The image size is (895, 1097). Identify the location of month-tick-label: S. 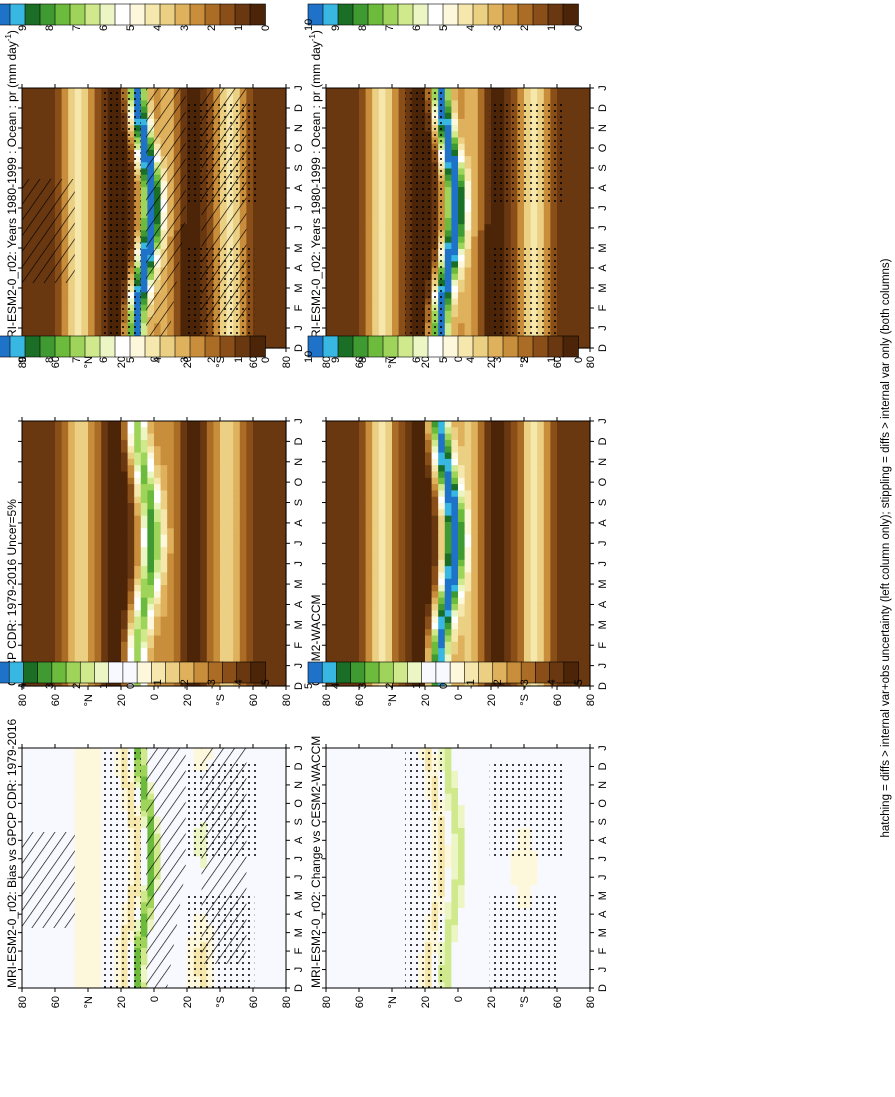
(299, 167).